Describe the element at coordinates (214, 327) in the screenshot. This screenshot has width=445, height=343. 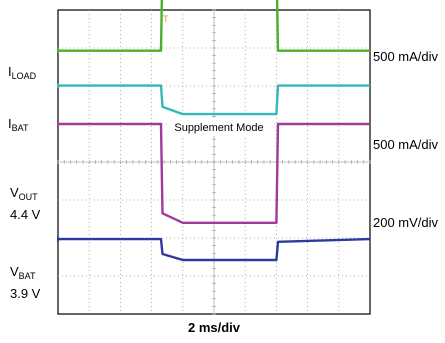
I see `time-base-label: 2 ms/div` at that location.